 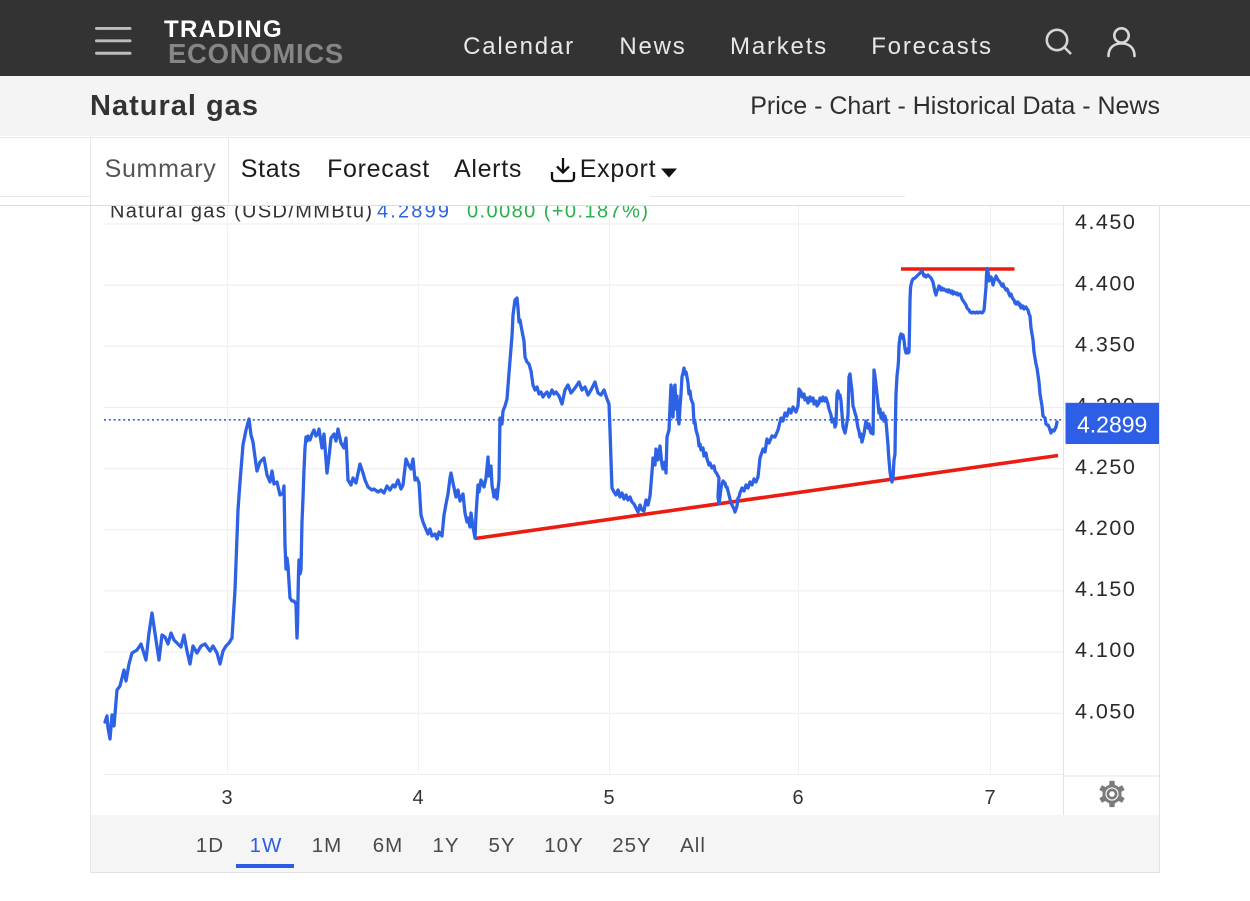 What do you see at coordinates (1105, 222) in the screenshot?
I see `svg-text: 4.450` at bounding box center [1105, 222].